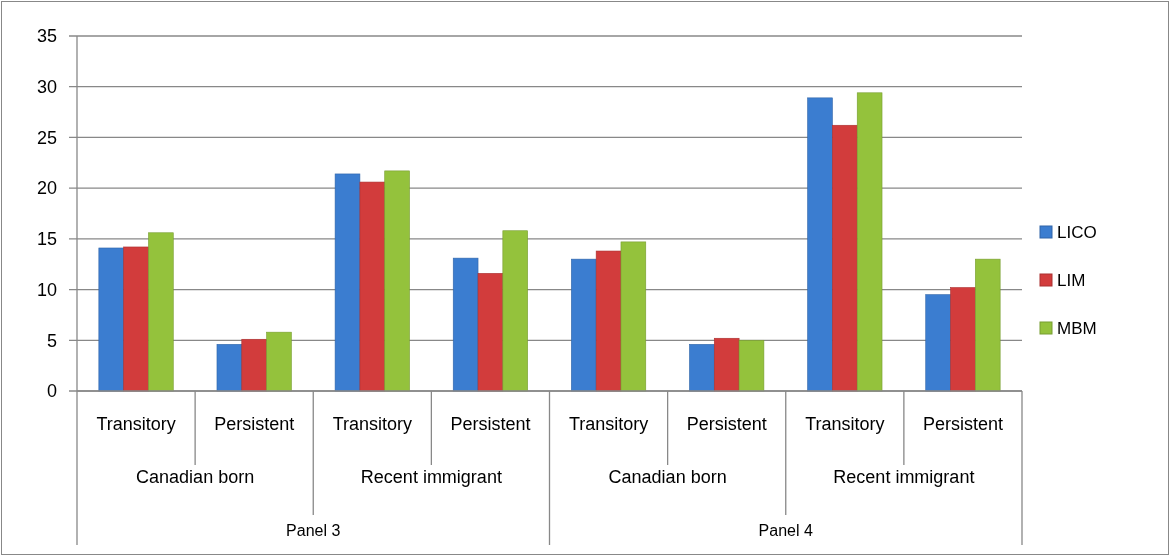  What do you see at coordinates (785, 530) in the screenshot?
I see `text: Panel 4` at bounding box center [785, 530].